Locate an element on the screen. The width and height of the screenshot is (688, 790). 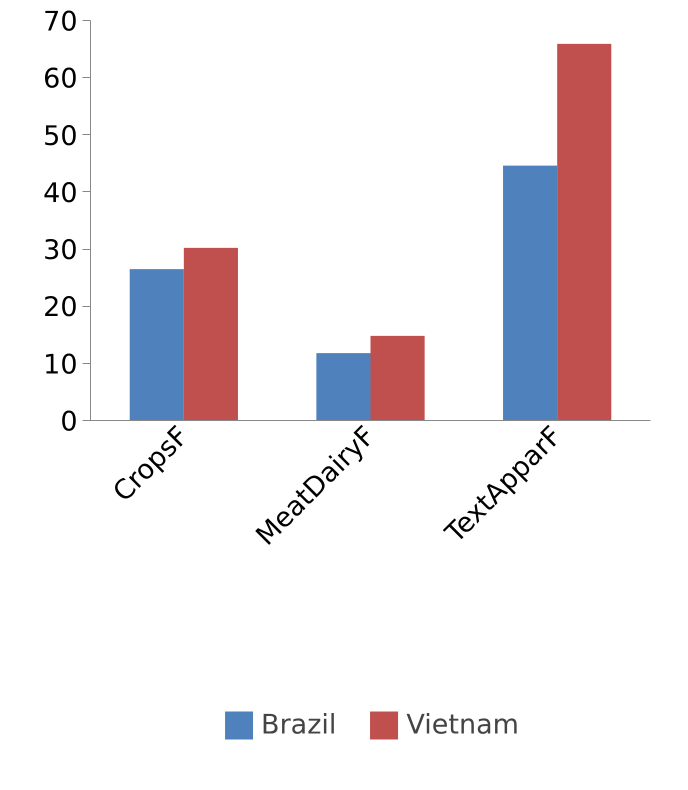
y-tick-label: 30 is located at coordinates (60, 250).